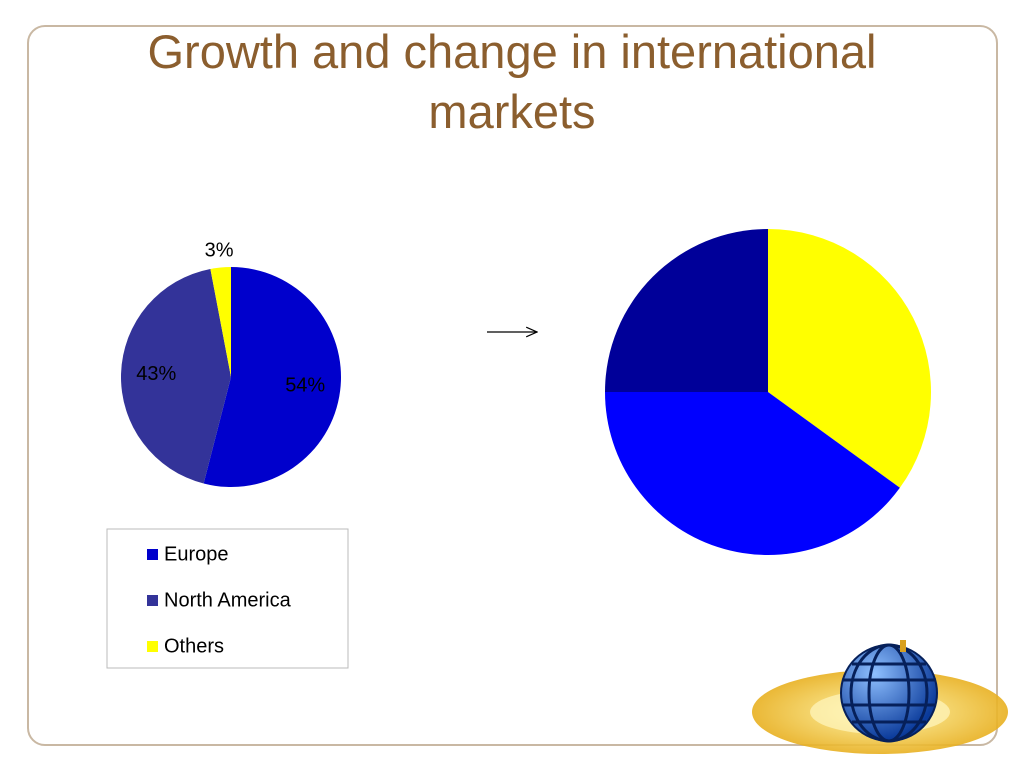 The width and height of the screenshot is (1024, 768). Describe the element at coordinates (196, 554) in the screenshot. I see `legend-label: Europe` at that location.